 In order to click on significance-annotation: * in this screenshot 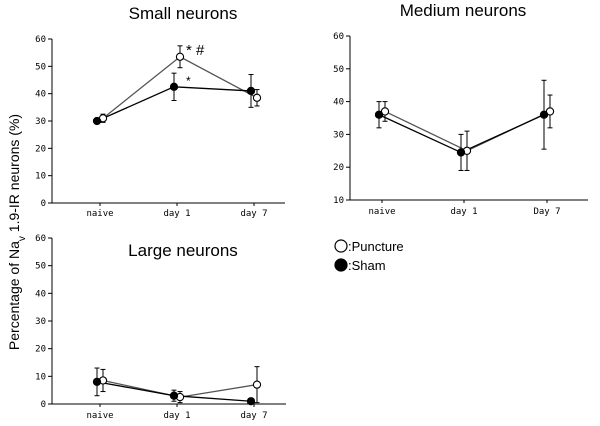, I will do `click(188, 81)`.